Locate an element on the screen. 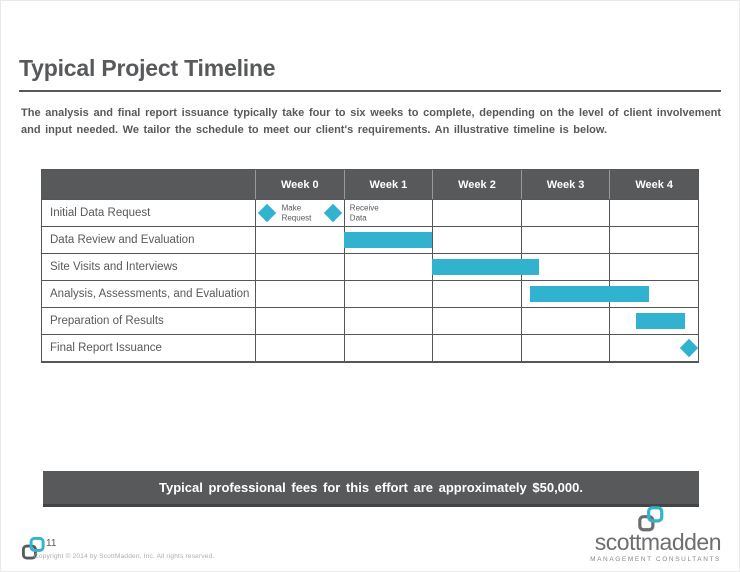 The width and height of the screenshot is (740, 572). week-column-header: Week 3 is located at coordinates (565, 184).